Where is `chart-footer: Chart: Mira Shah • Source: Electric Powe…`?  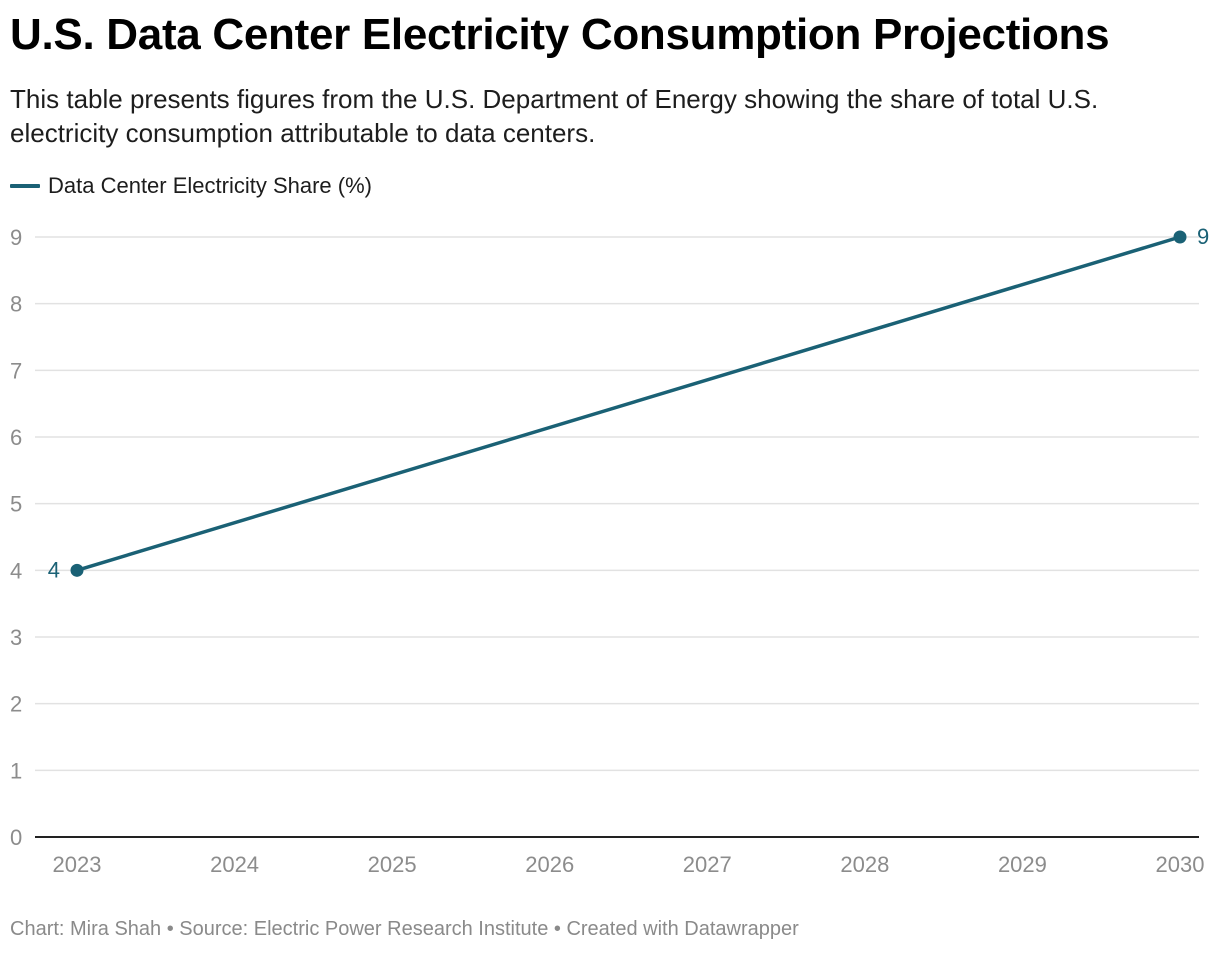
chart-footer: Chart: Mira Shah • Source: Electric Powe… is located at coordinates (404, 929).